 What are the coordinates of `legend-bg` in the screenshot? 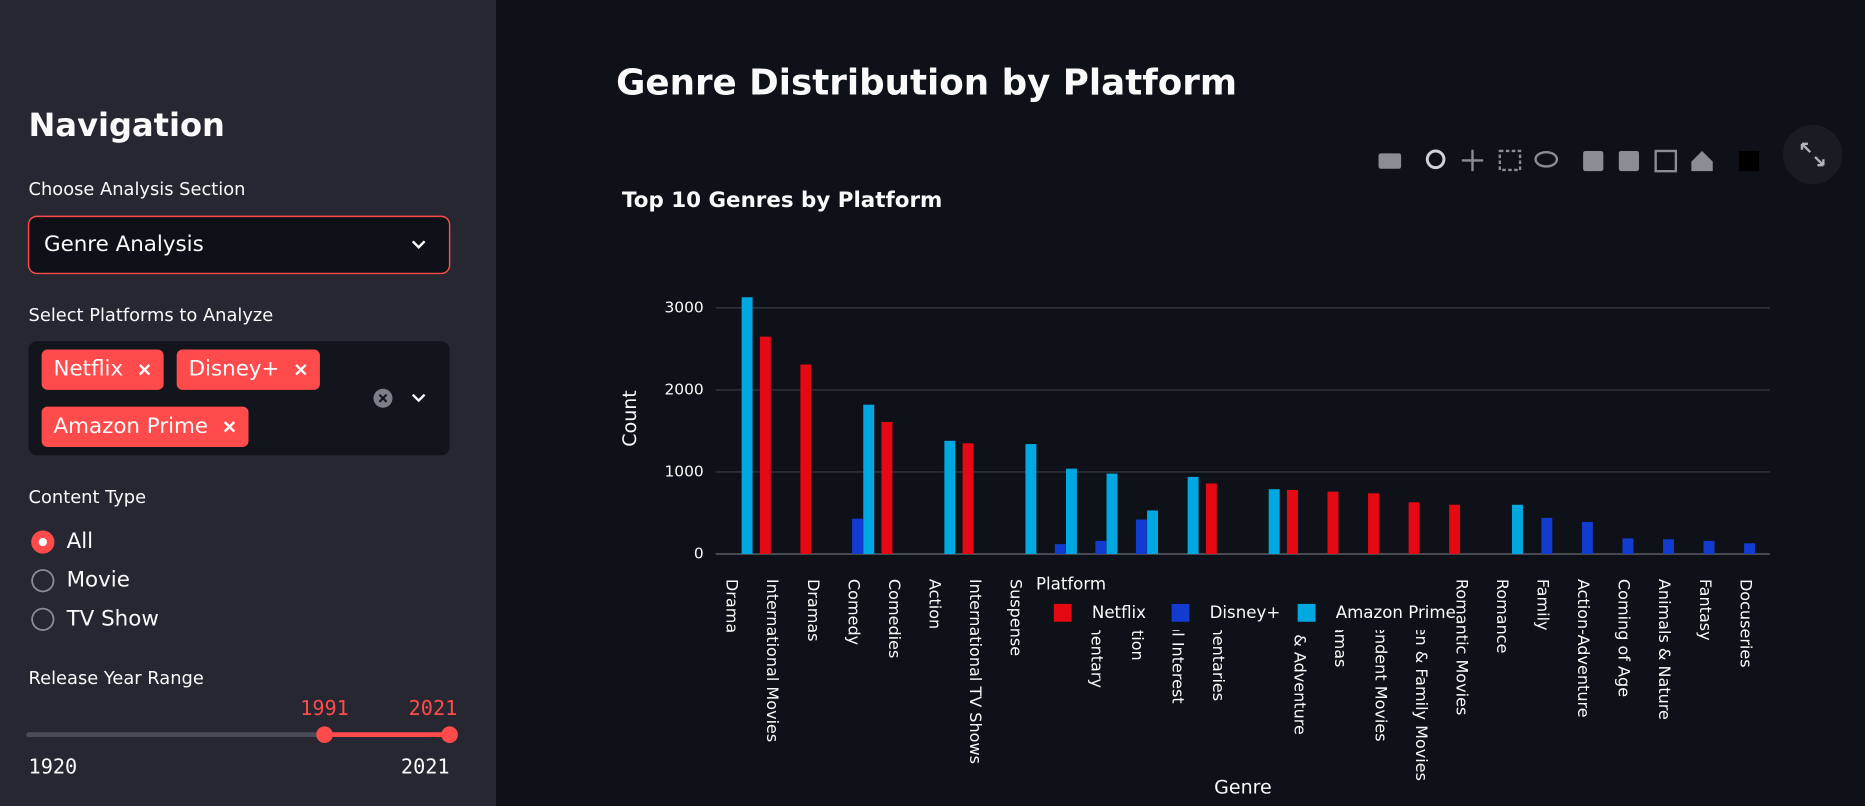 It's located at (1238, 600).